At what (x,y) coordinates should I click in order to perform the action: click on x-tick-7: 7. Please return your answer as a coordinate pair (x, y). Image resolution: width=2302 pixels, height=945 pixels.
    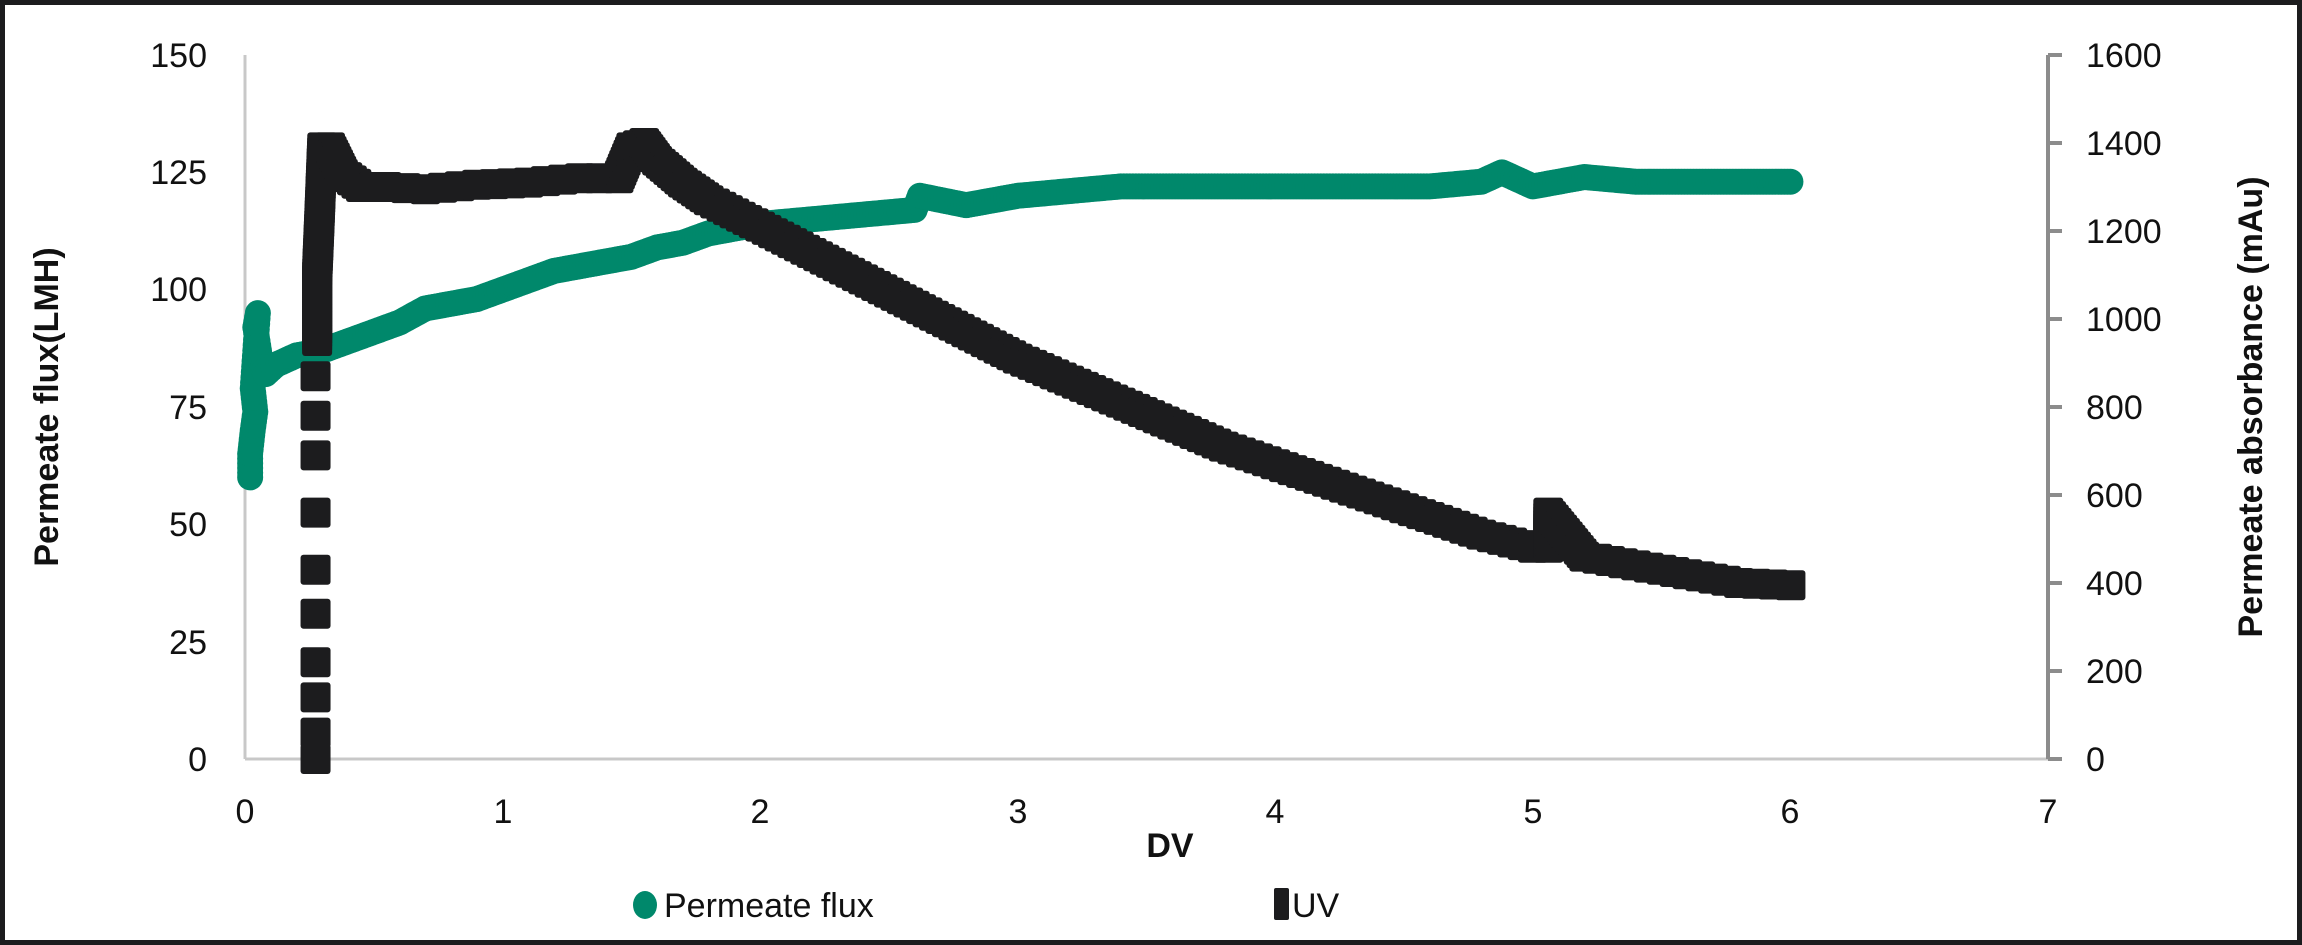
    Looking at the image, I should click on (2048, 812).